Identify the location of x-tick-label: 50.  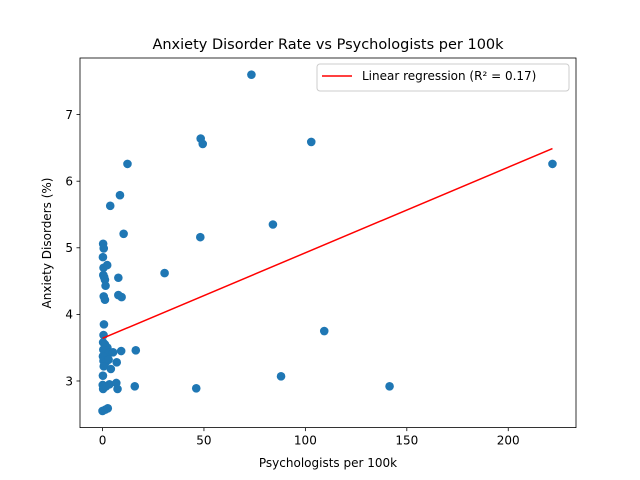
(203, 441).